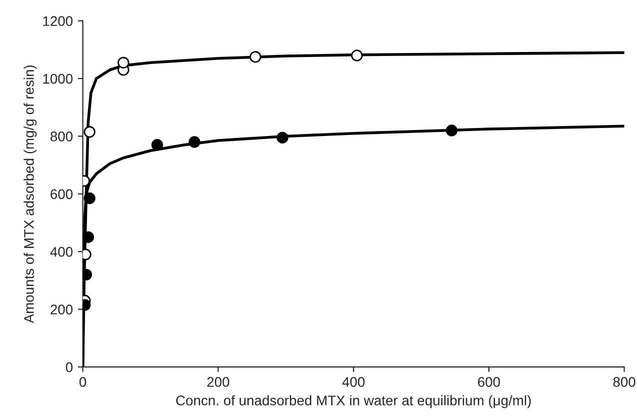 This screenshot has width=637, height=417. What do you see at coordinates (30, 194) in the screenshot?
I see `y-axis-title: Amounts of MTX adsorbed (mg/g of resin)` at bounding box center [30, 194].